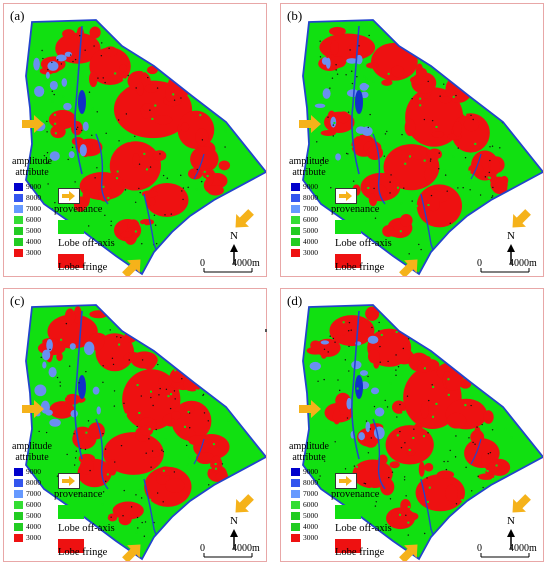 The height and width of the screenshot is (570, 550). Describe the element at coordinates (33, 186) in the screenshot. I see `legend-level-value: 9000` at that location.